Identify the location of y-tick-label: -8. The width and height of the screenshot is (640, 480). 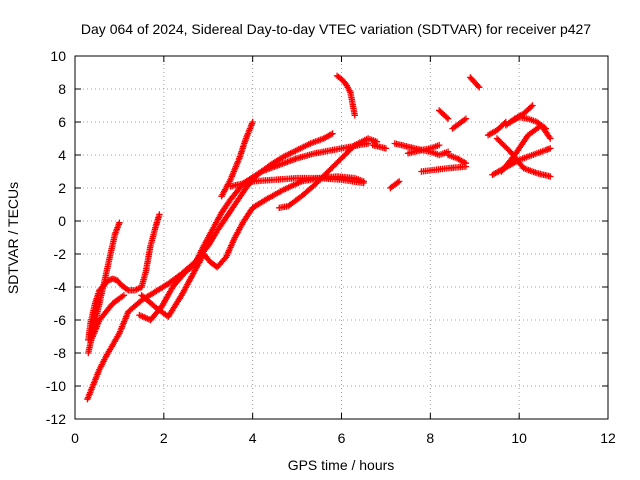
(60, 353).